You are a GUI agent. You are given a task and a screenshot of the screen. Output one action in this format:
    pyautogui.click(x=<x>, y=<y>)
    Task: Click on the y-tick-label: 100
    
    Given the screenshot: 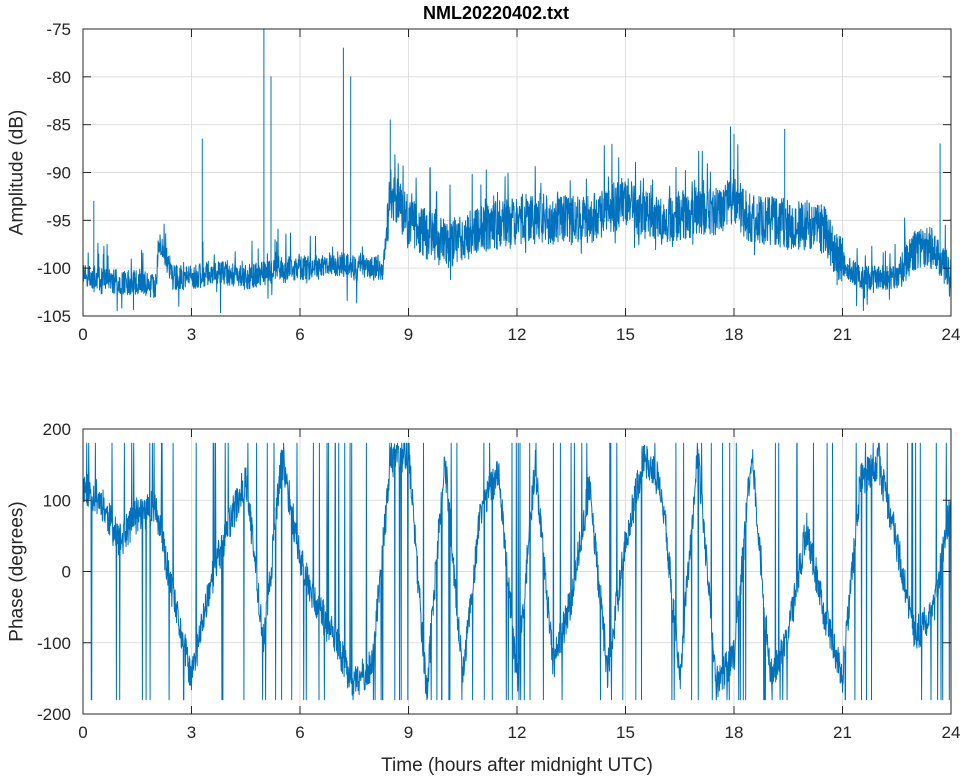 What is the action you would take?
    pyautogui.click(x=57, y=500)
    